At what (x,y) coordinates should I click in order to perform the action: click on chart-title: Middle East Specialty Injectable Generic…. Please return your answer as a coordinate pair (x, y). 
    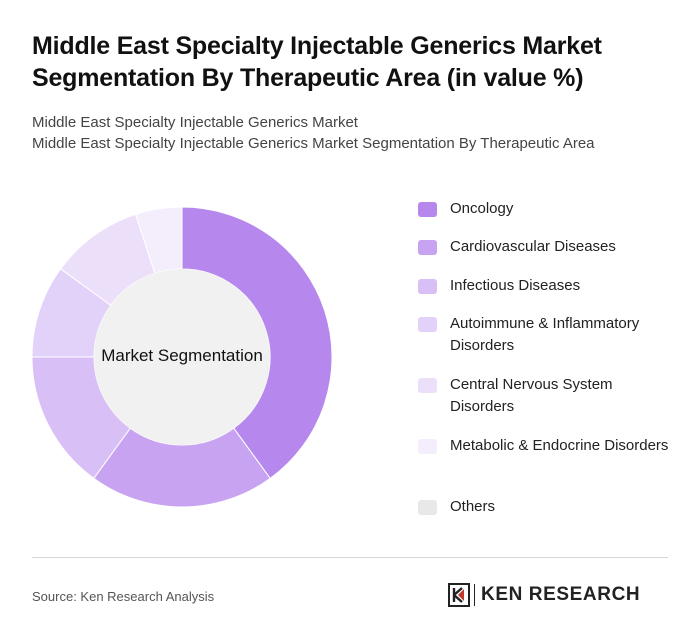
    Looking at the image, I should click on (317, 62).